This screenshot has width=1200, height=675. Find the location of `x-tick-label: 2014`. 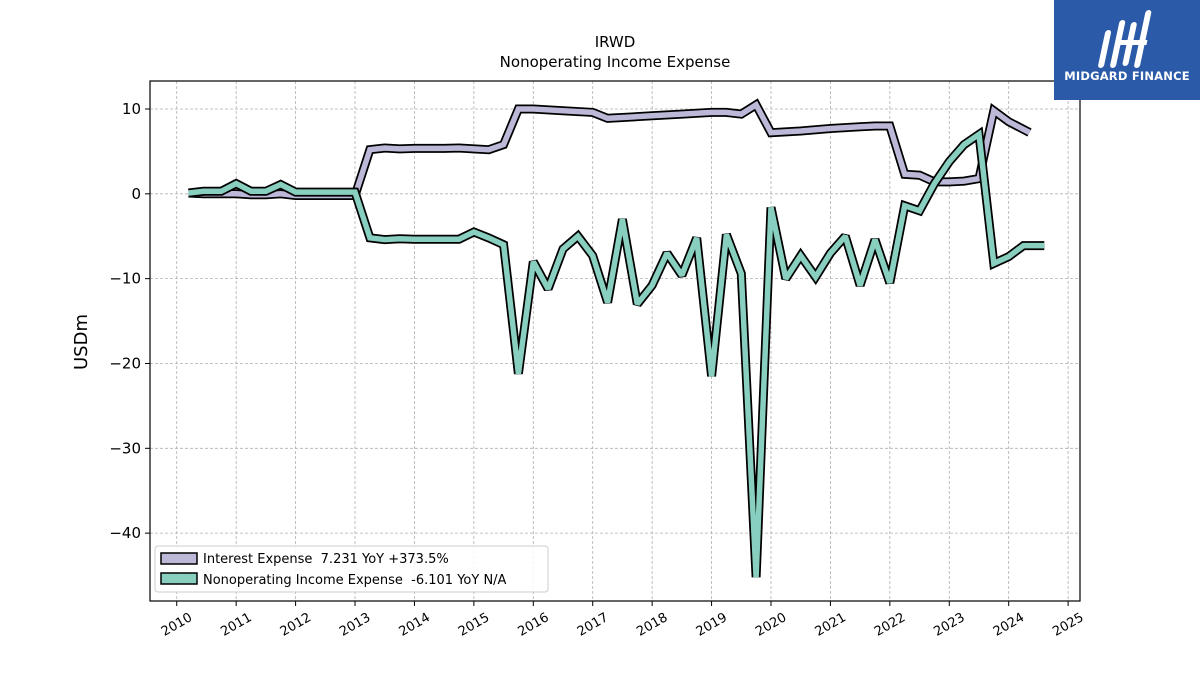

x-tick-label: 2014 is located at coordinates (415, 625).